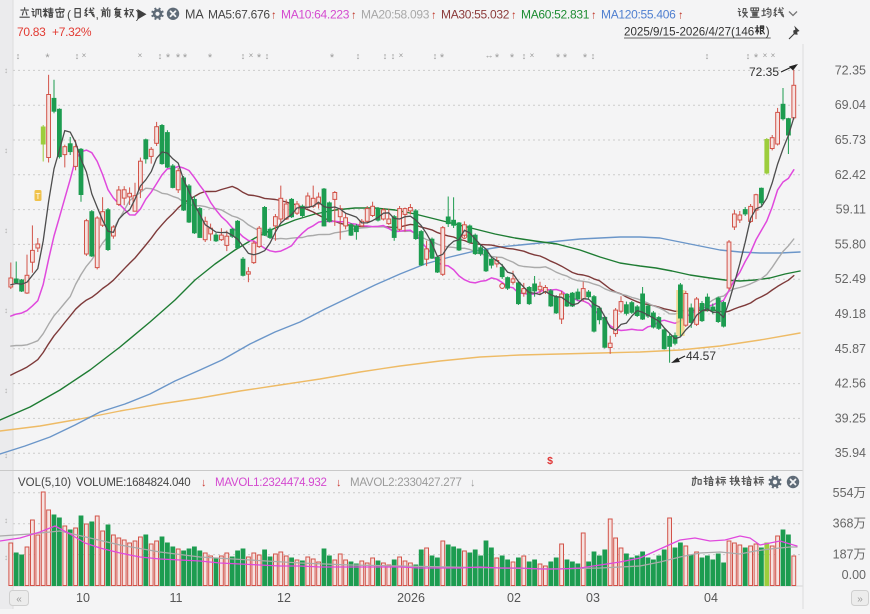  I want to click on svg-text: 0.00, so click(854, 575).